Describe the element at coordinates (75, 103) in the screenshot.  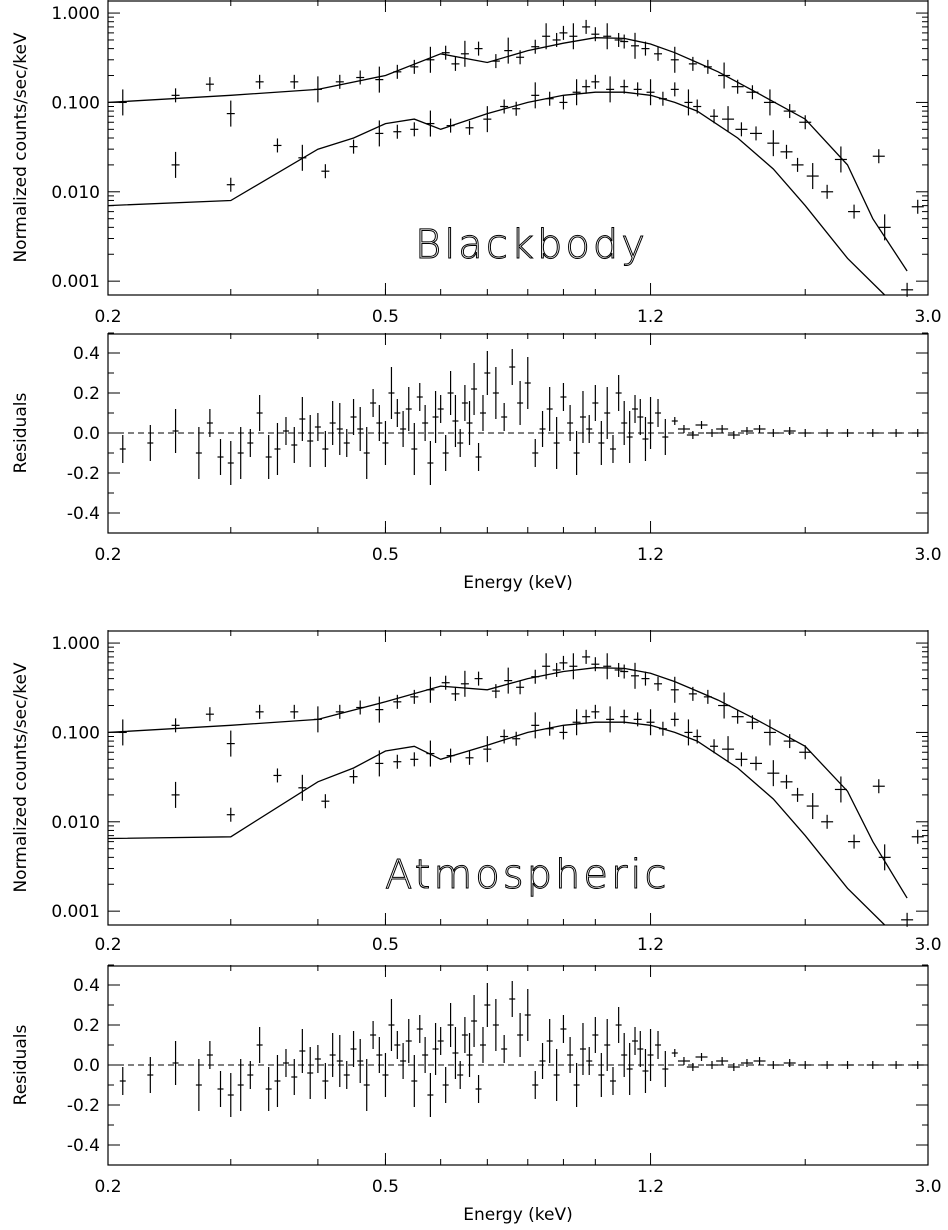
I see `y-tick-label: 0.100` at that location.